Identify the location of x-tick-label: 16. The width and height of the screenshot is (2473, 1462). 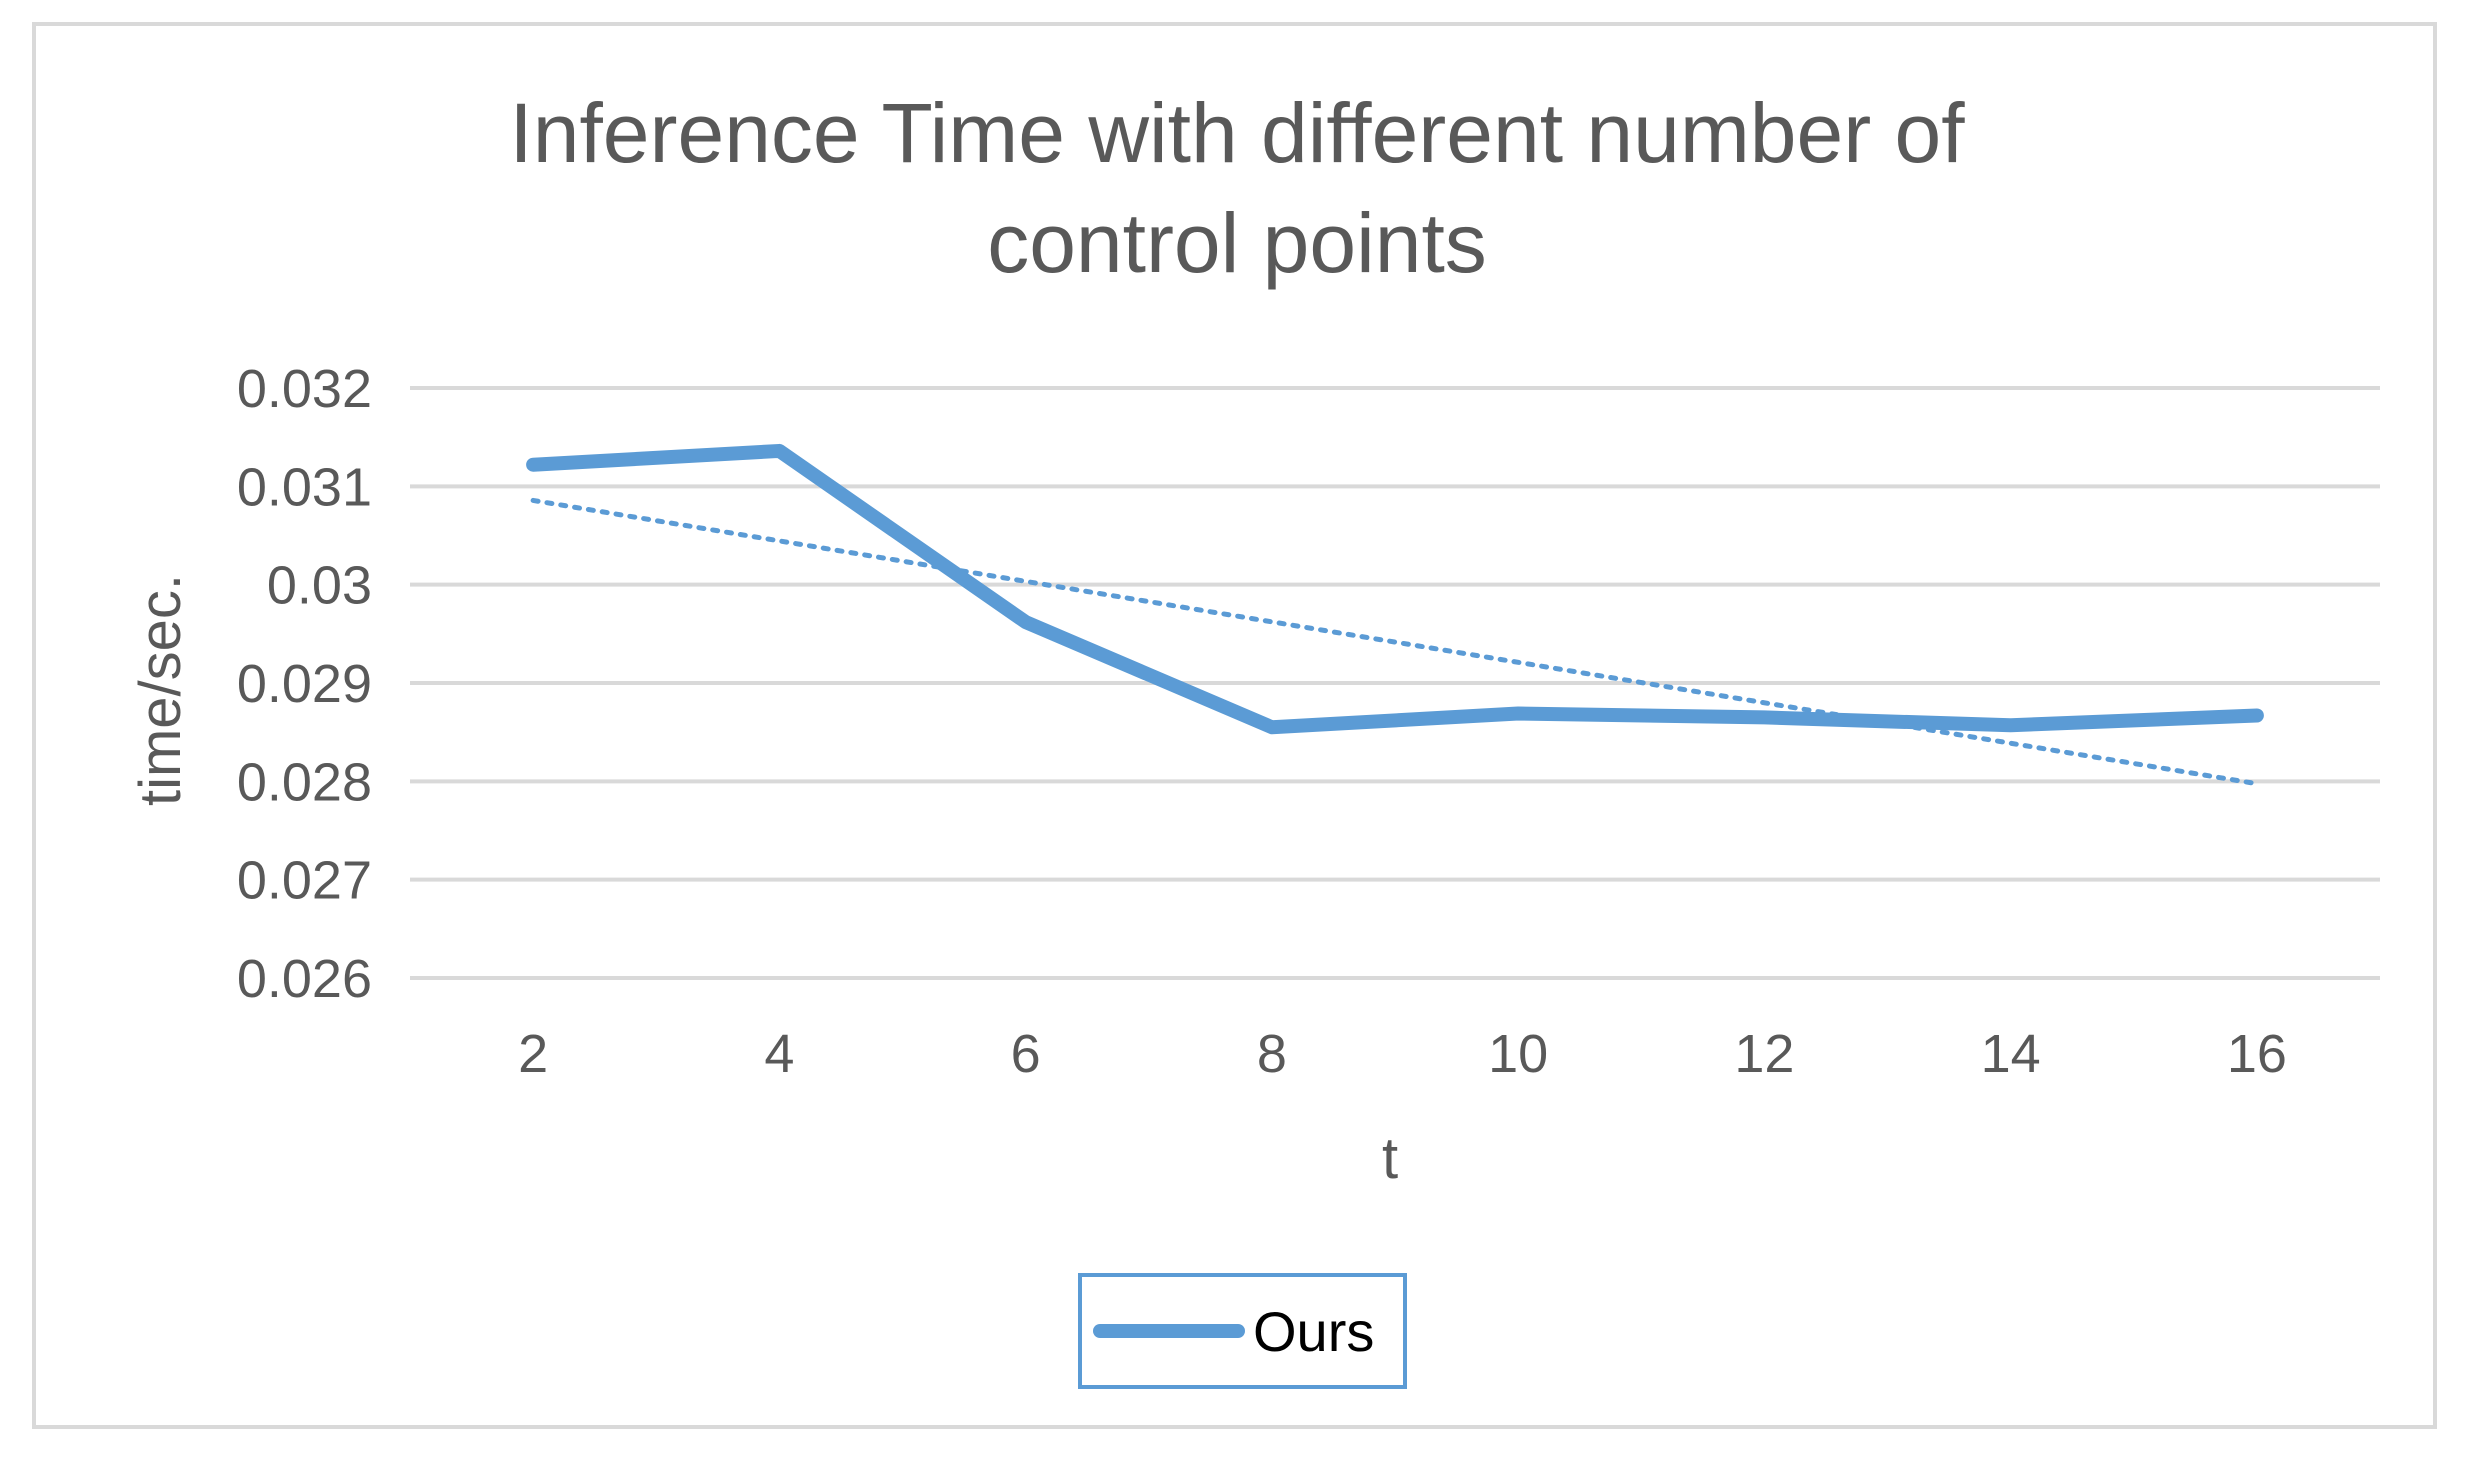
(2257, 1054).